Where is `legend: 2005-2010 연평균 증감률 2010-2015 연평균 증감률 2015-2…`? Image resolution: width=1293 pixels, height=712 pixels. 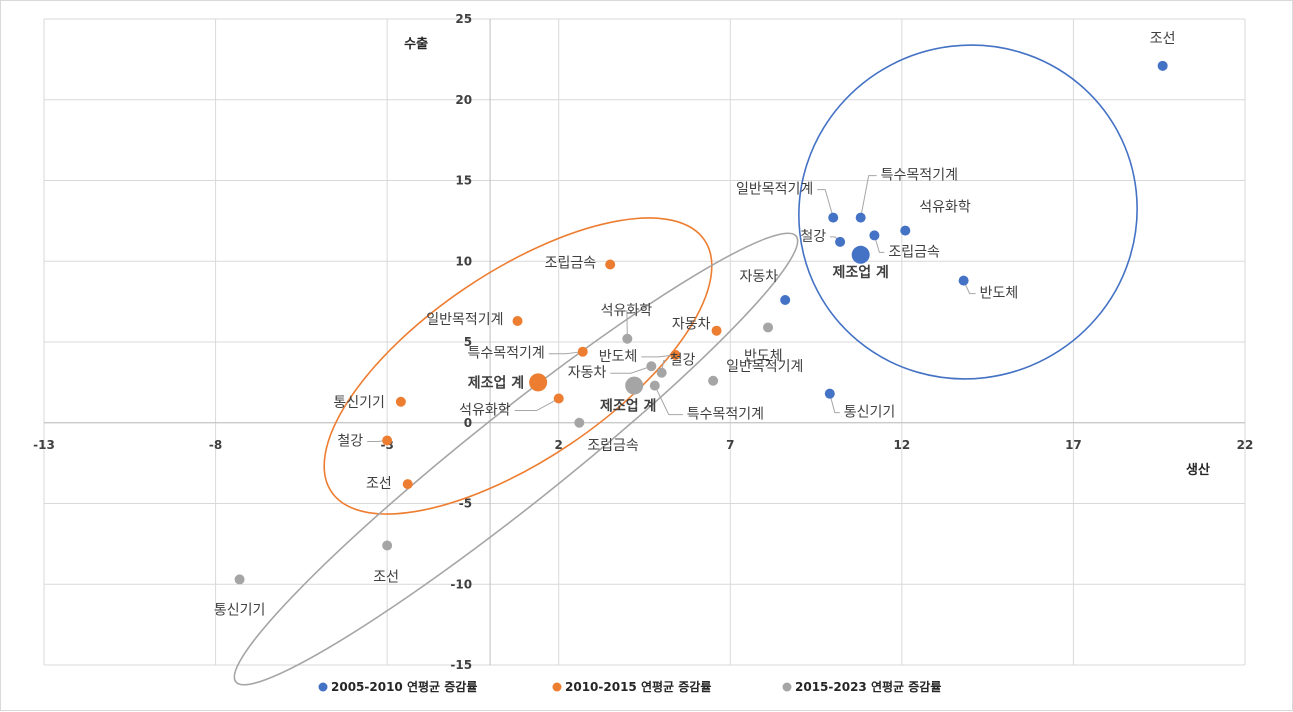
legend: 2005-2010 연평균 증감률 2010-2015 연평균 증감률 2015-2… is located at coordinates (629, 686).